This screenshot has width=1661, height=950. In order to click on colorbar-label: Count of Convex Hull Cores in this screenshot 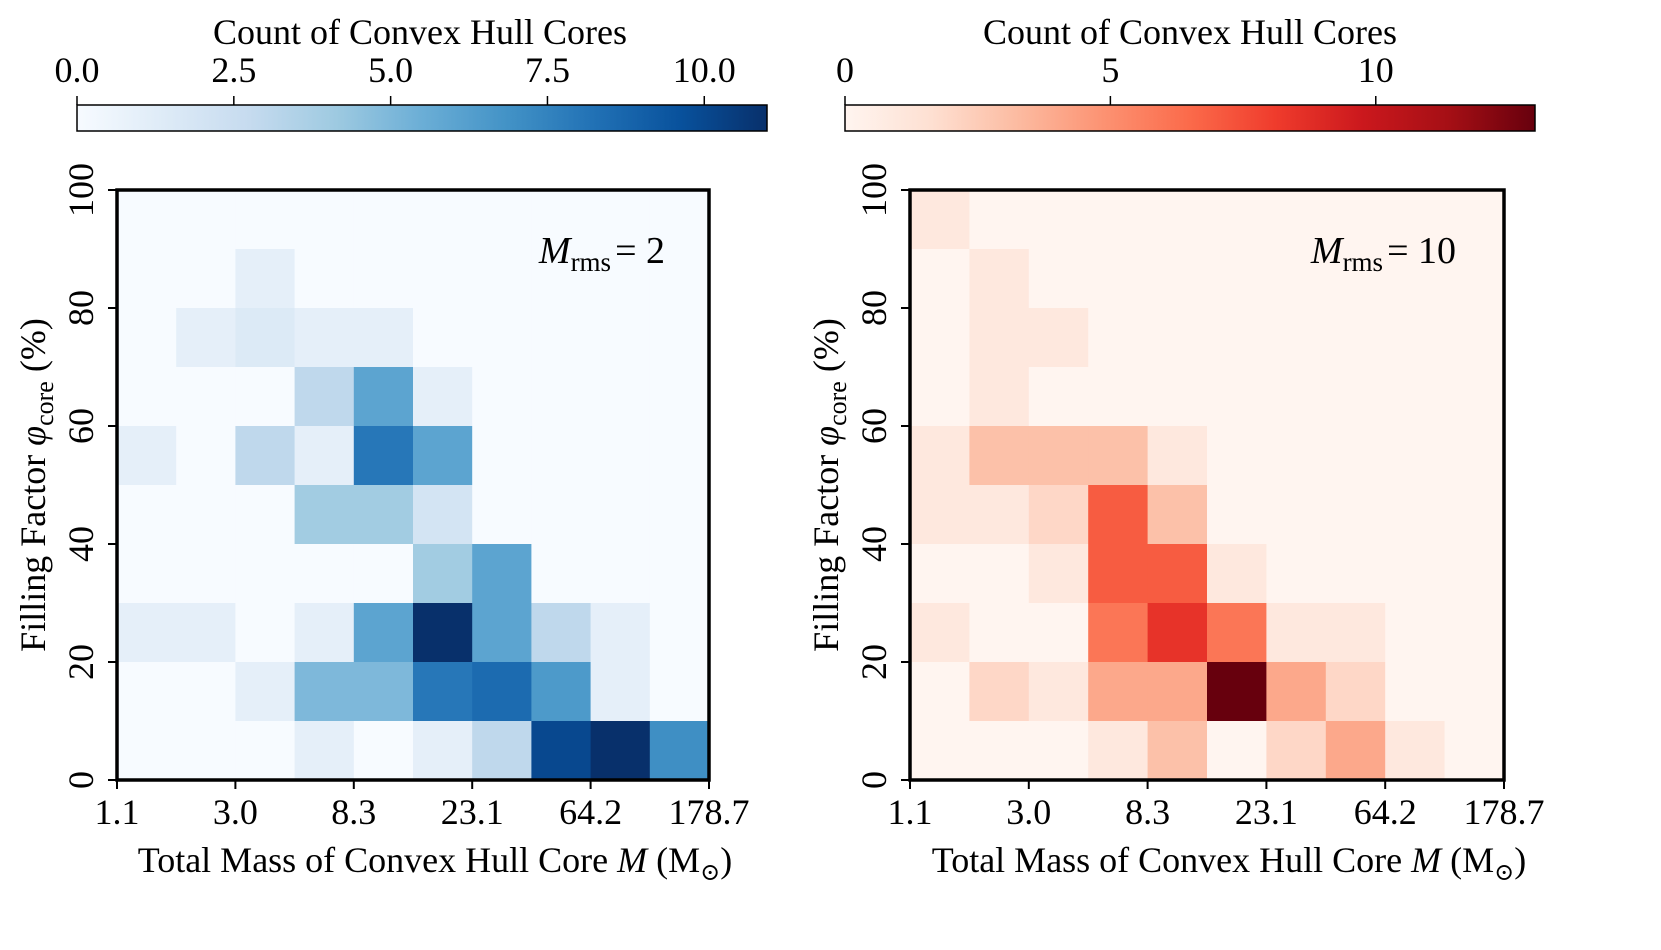, I will do `click(420, 32)`.